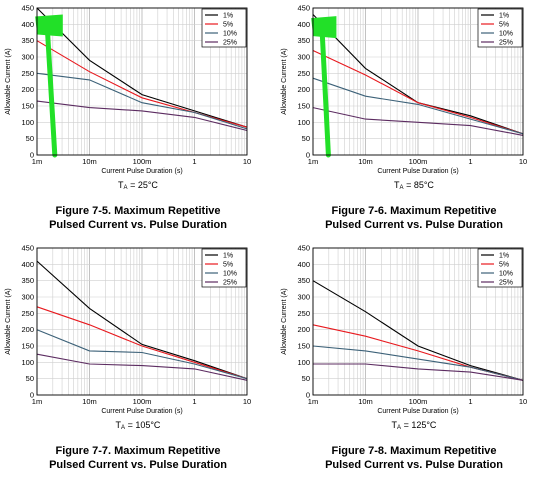 The image size is (553, 480). What do you see at coordinates (414, 425) in the screenshot?
I see `temperature-condition: TA = 125°C` at bounding box center [414, 425].